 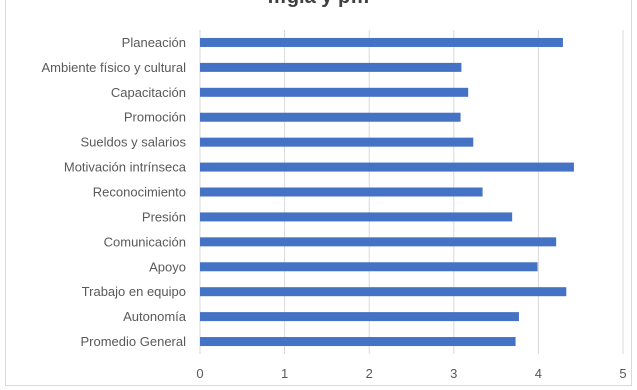 I want to click on category-label: Promoción, so click(x=155, y=117).